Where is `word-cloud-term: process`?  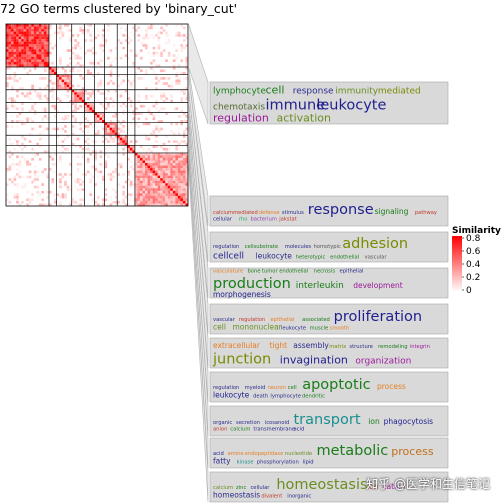
word-cloud-term: process is located at coordinates (412, 451).